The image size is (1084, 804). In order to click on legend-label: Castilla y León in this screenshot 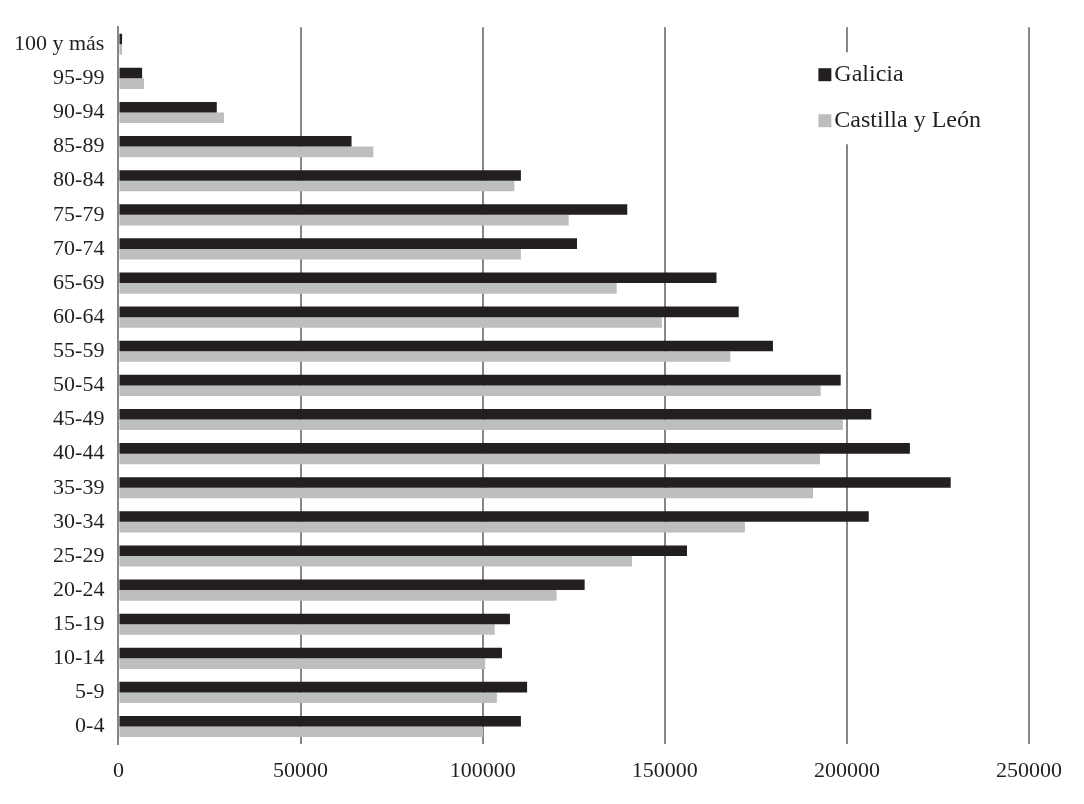, I will do `click(907, 119)`.